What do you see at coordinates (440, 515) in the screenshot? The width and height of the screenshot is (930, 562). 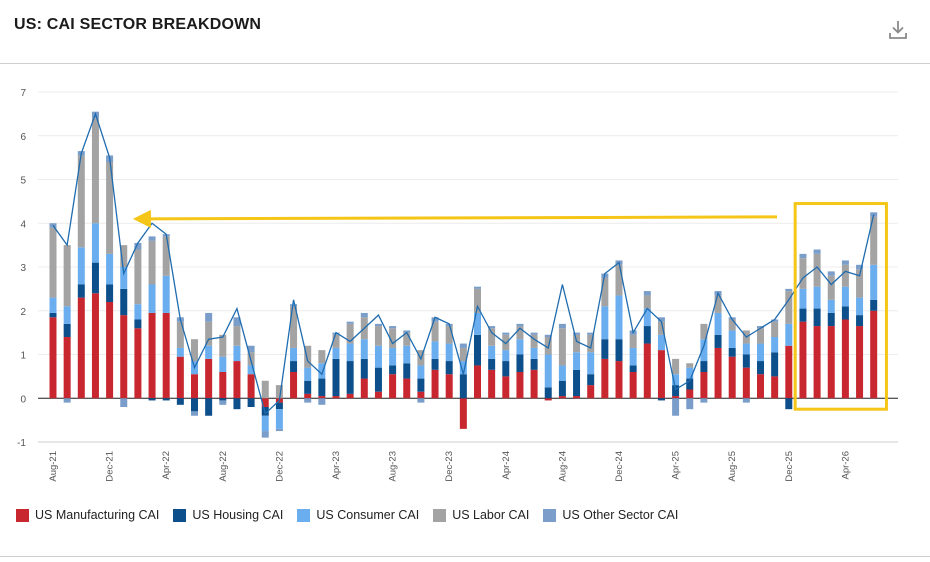 I see `legend-swatch-labor` at bounding box center [440, 515].